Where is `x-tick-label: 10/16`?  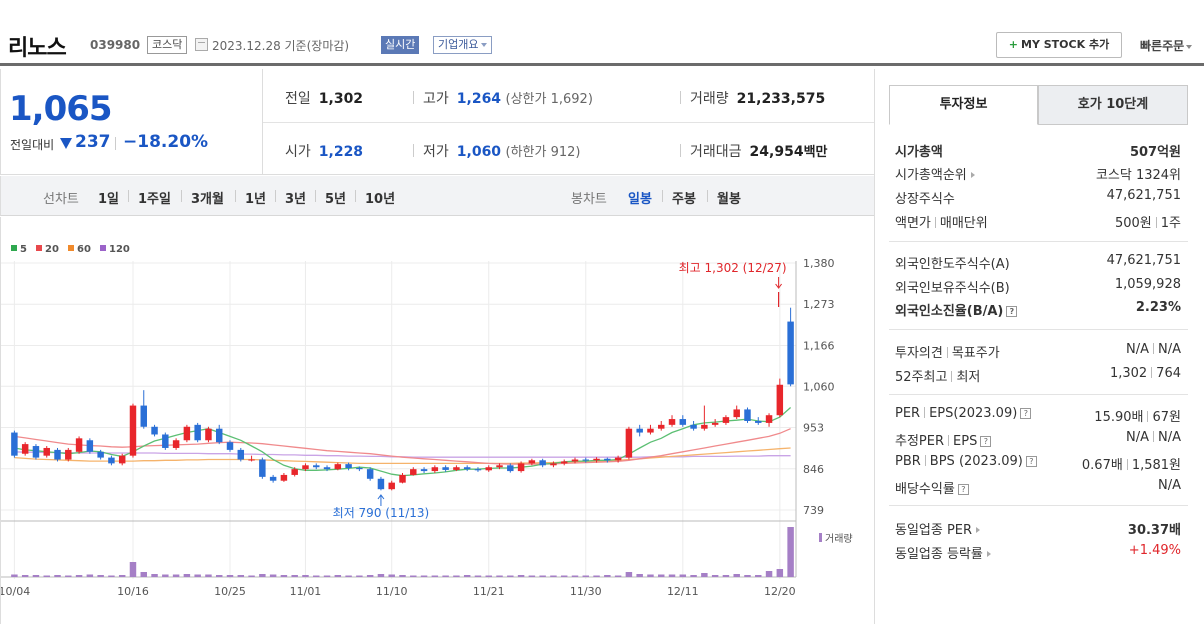
x-tick-label: 10/16 is located at coordinates (133, 591).